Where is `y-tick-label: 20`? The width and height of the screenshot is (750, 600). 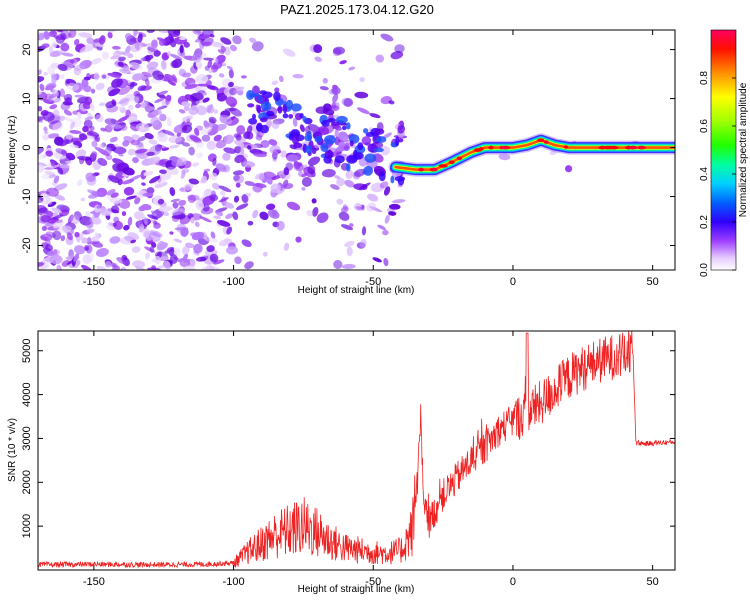 y-tick-label: 20 is located at coordinates (27, 49).